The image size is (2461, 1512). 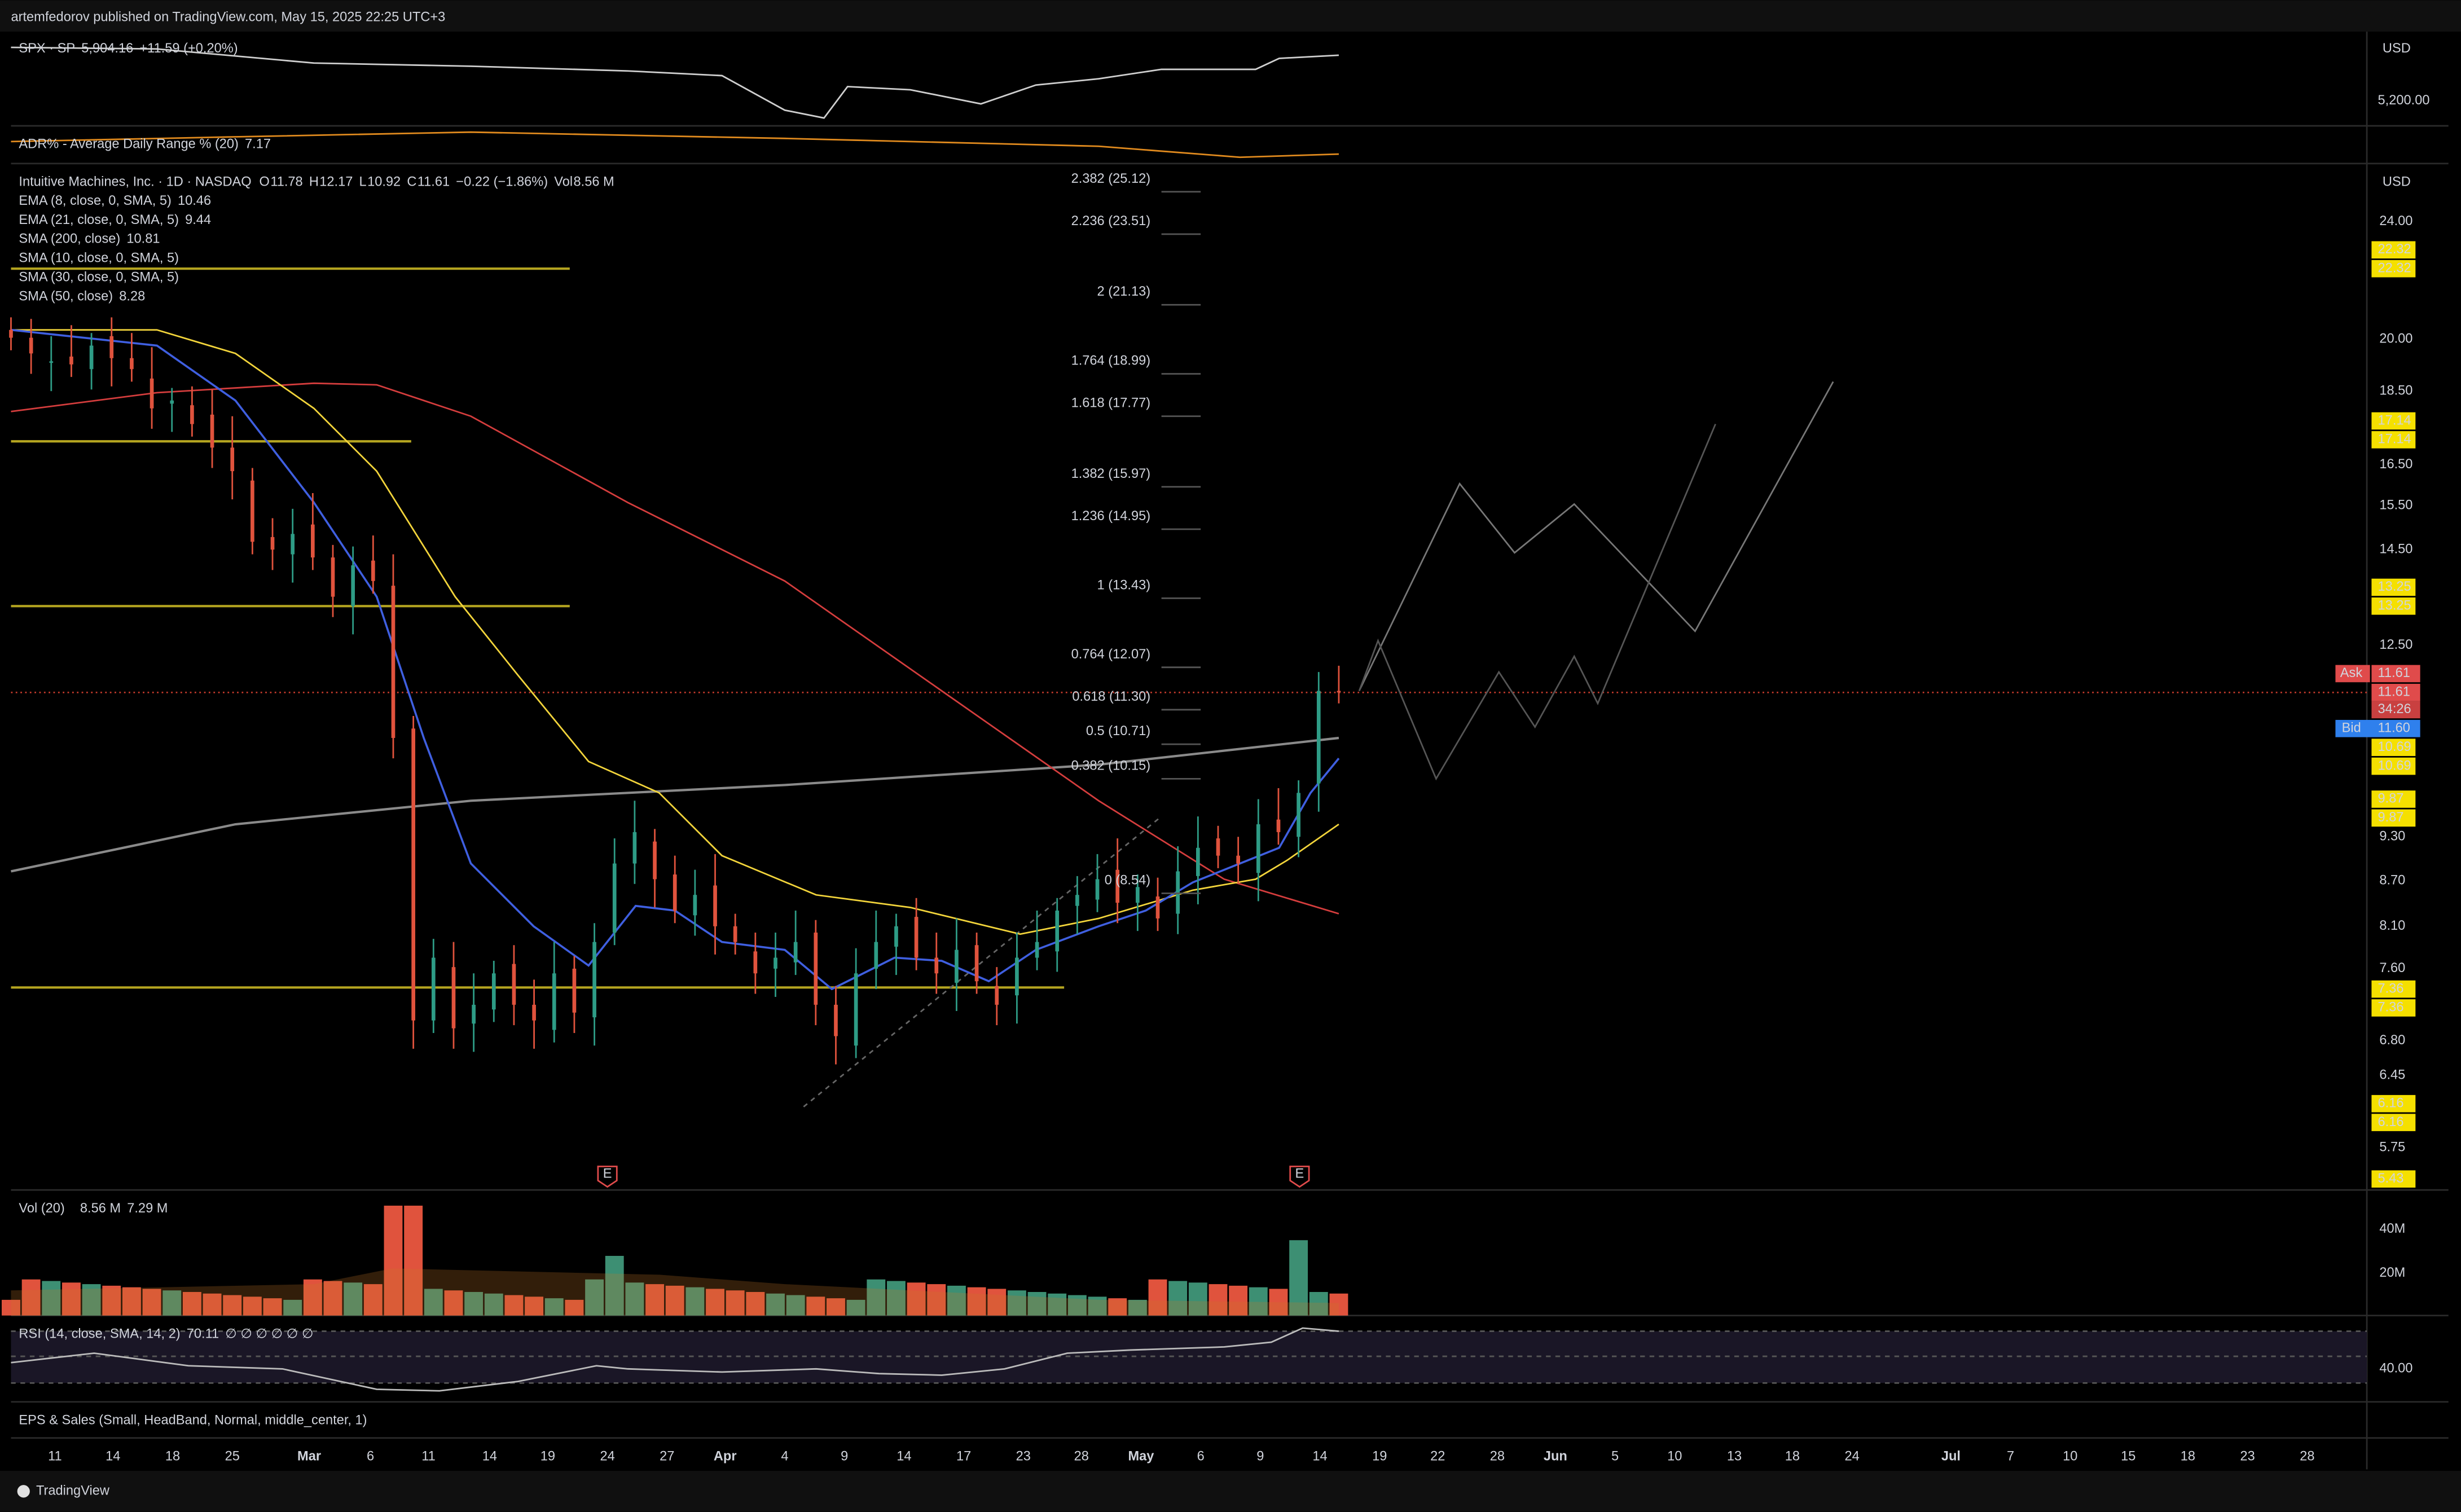 What do you see at coordinates (2395, 693) in the screenshot?
I see `ask-value-tag` at bounding box center [2395, 693].